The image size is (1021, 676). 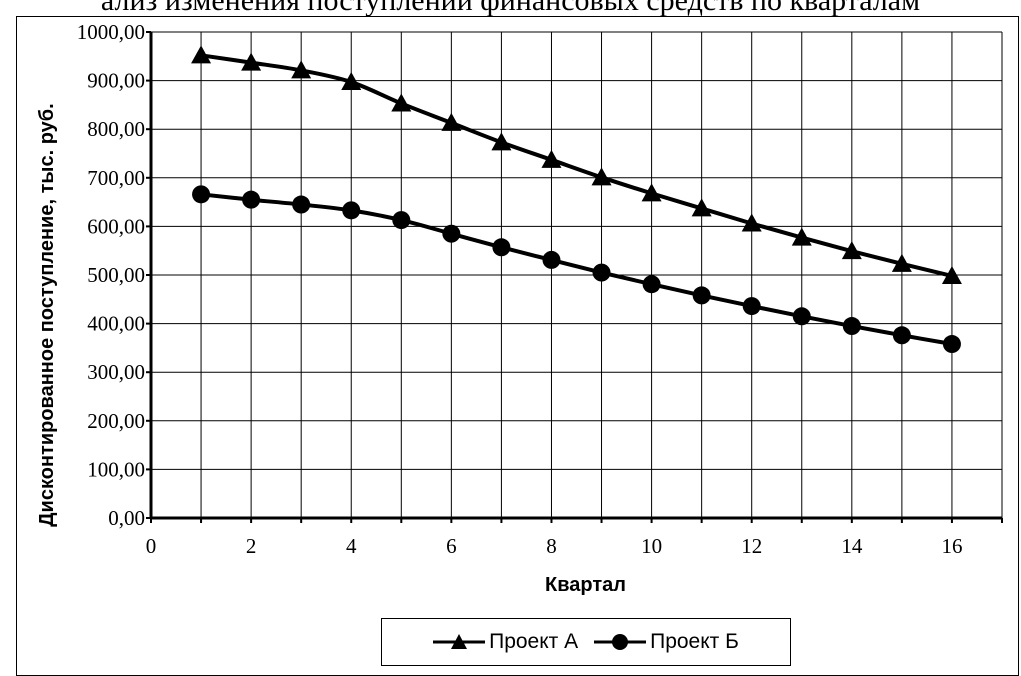 I want to click on legend-triangle-marker-icon, so click(x=459, y=641).